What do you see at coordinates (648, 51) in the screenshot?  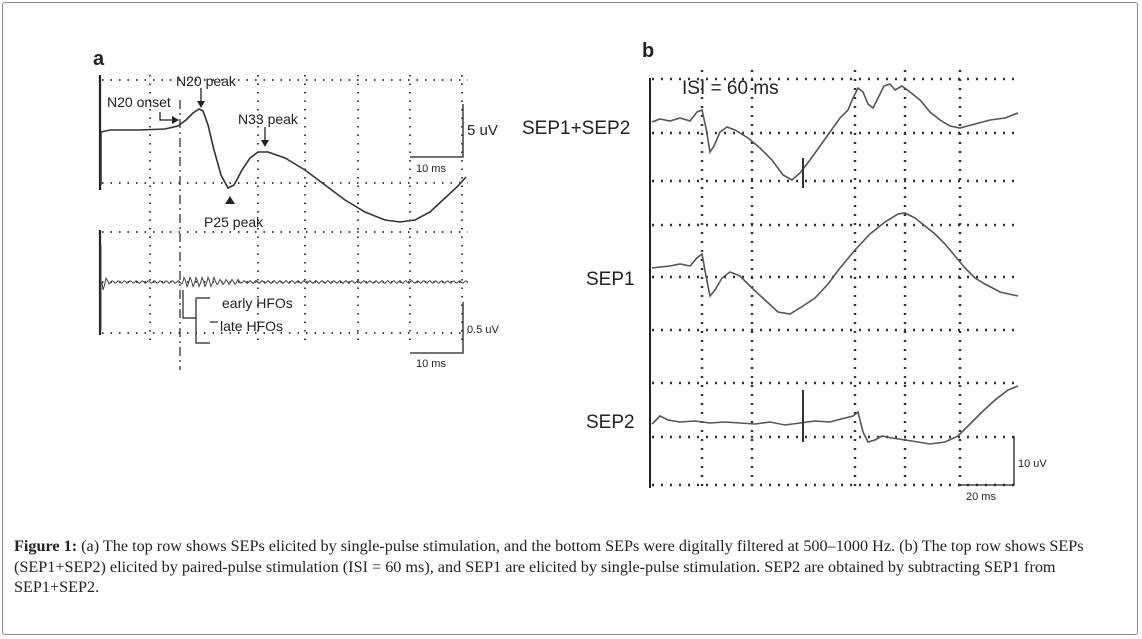 I see `panel-b-label: b` at bounding box center [648, 51].